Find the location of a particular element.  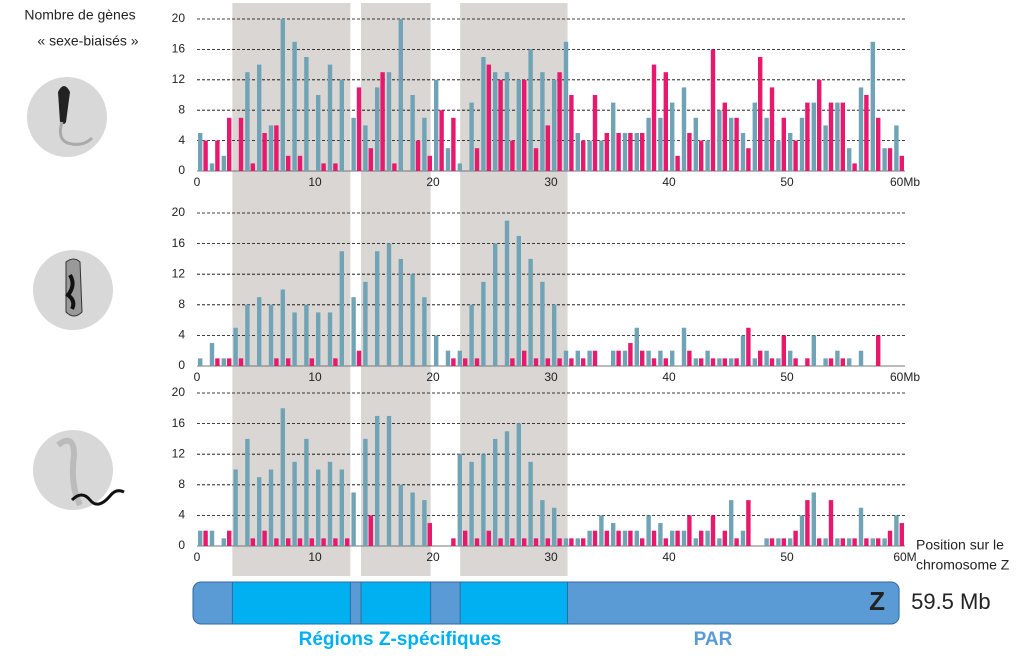

x-axis-label: chromosome Z is located at coordinates (963, 565).